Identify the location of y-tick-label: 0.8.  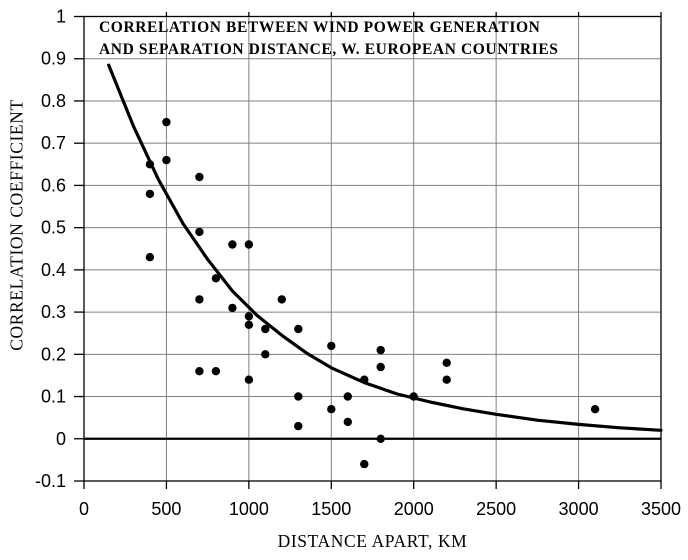
(53, 101).